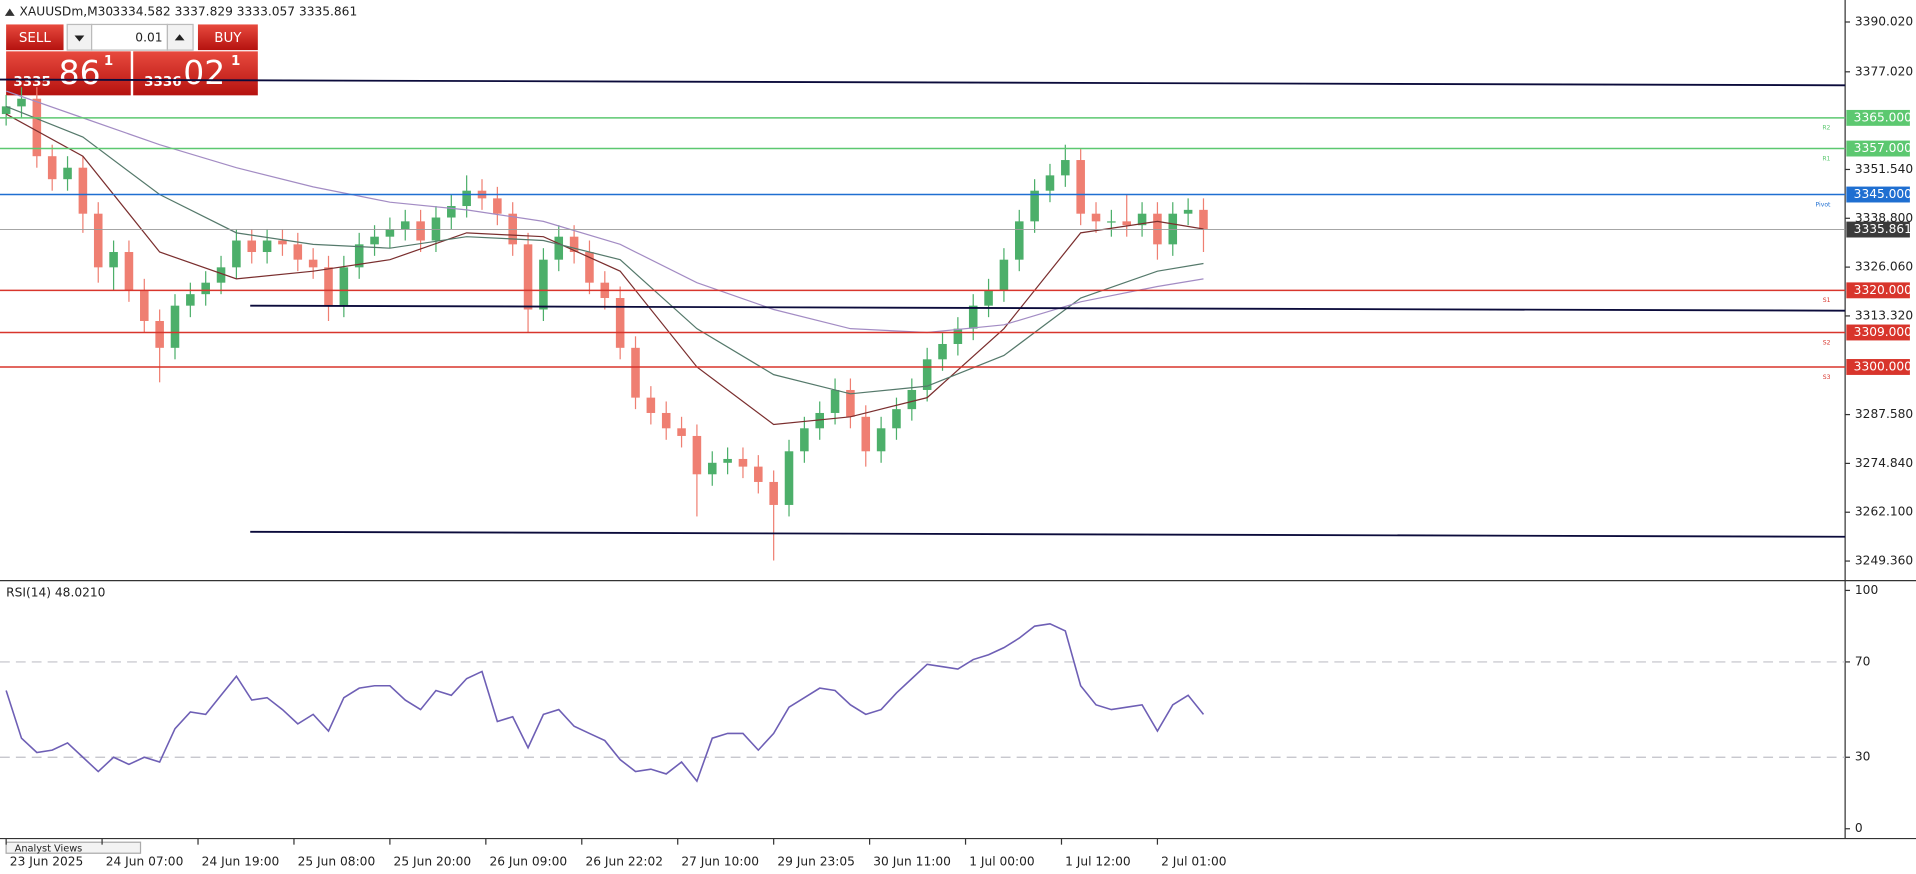  I want to click on y-tick-label: 3326.060, so click(1884, 267).